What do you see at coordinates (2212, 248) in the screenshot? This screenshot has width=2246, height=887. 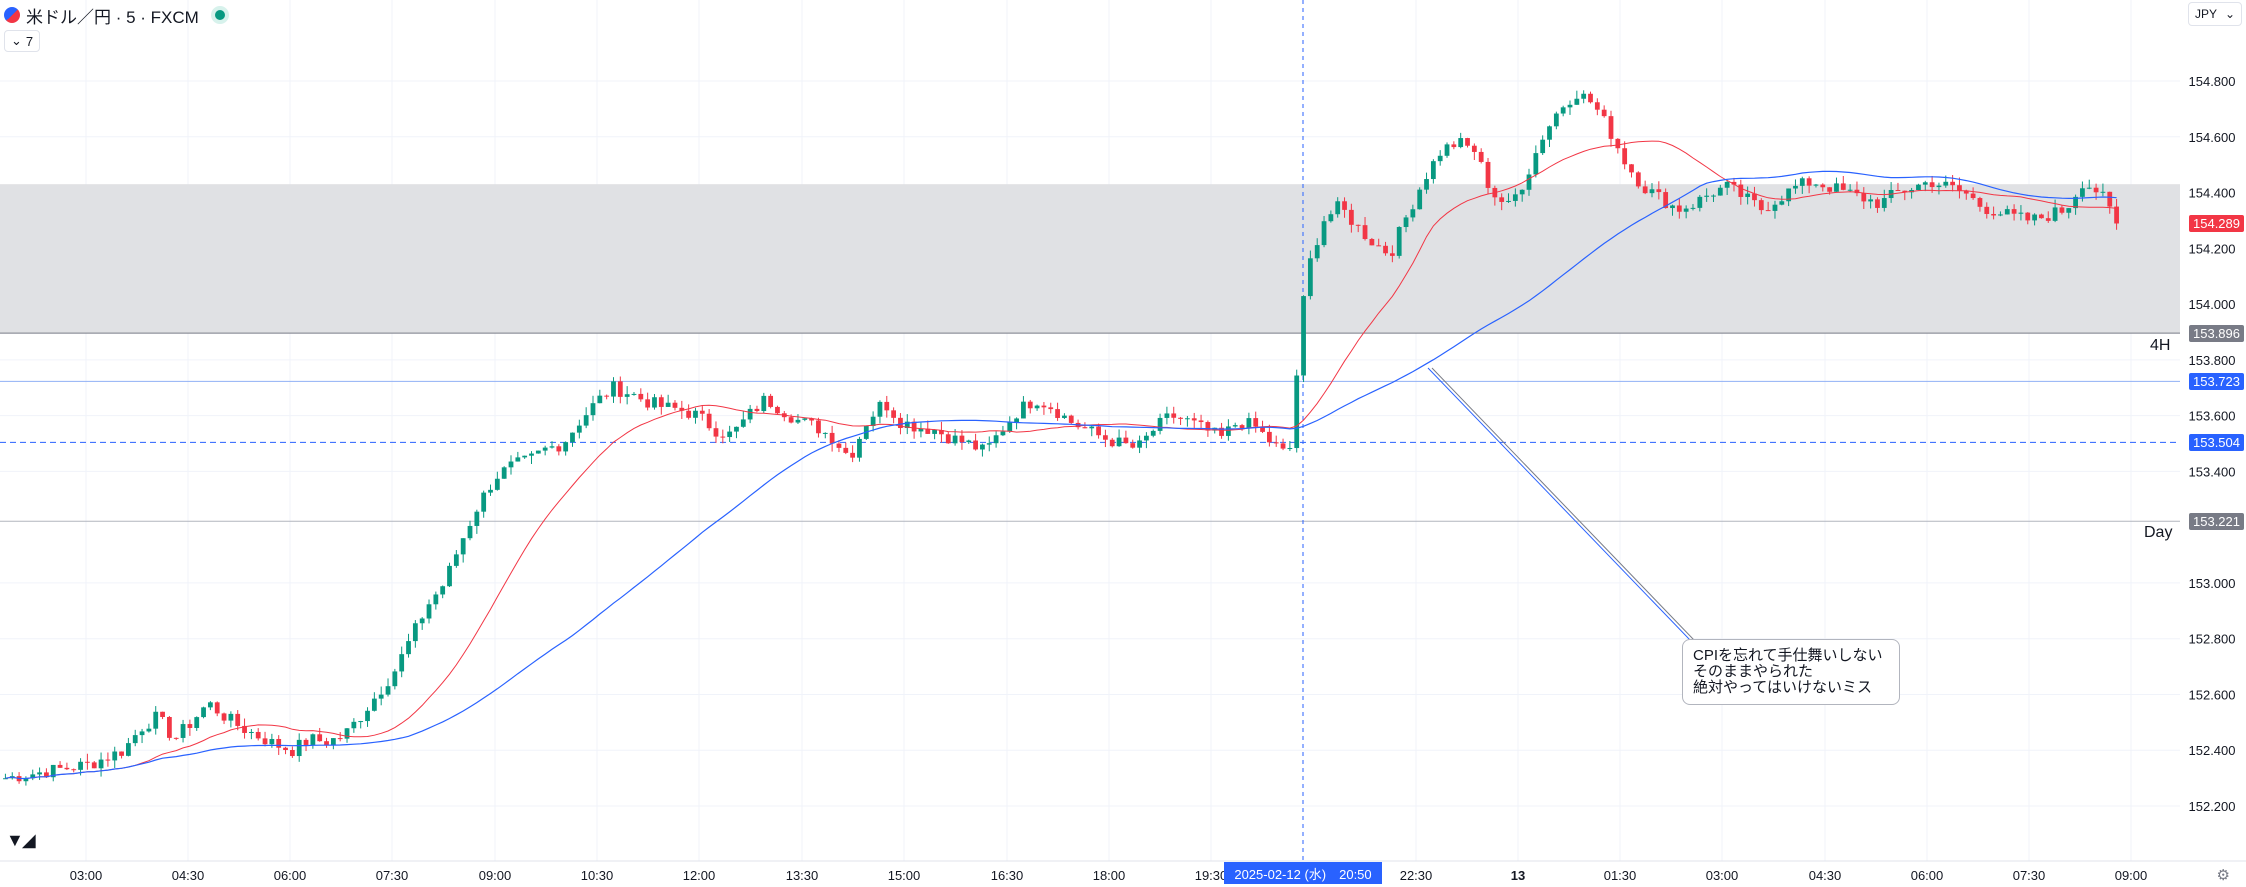 I see `y-tick-label: 154.200` at bounding box center [2212, 248].